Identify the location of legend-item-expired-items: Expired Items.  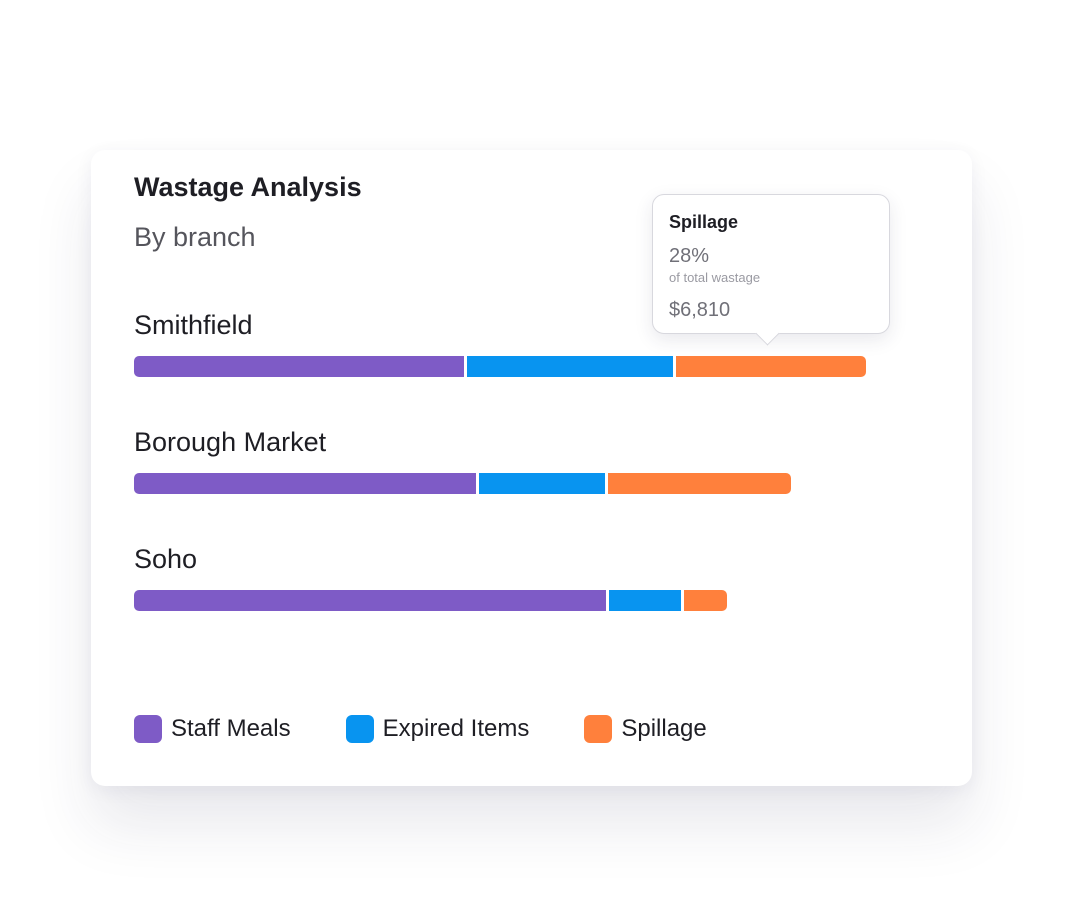
(437, 729).